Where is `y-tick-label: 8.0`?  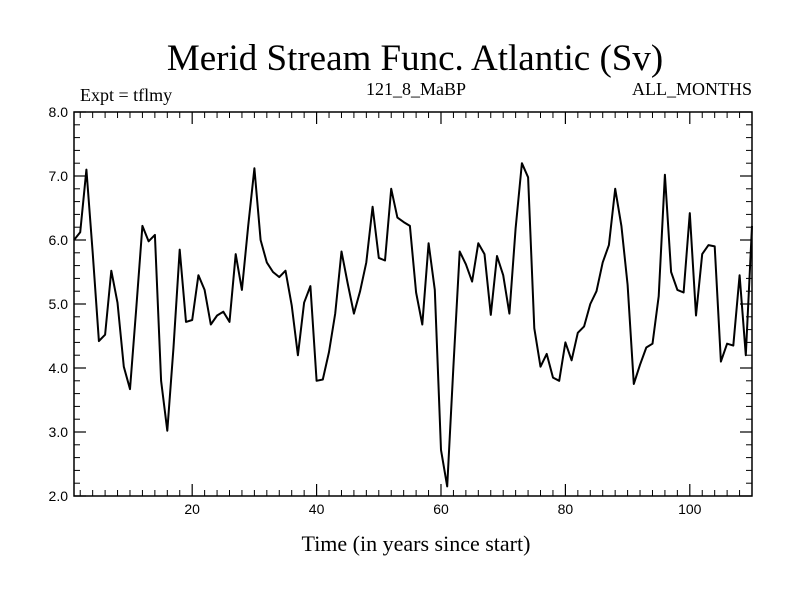 y-tick-label: 8.0 is located at coordinates (59, 112).